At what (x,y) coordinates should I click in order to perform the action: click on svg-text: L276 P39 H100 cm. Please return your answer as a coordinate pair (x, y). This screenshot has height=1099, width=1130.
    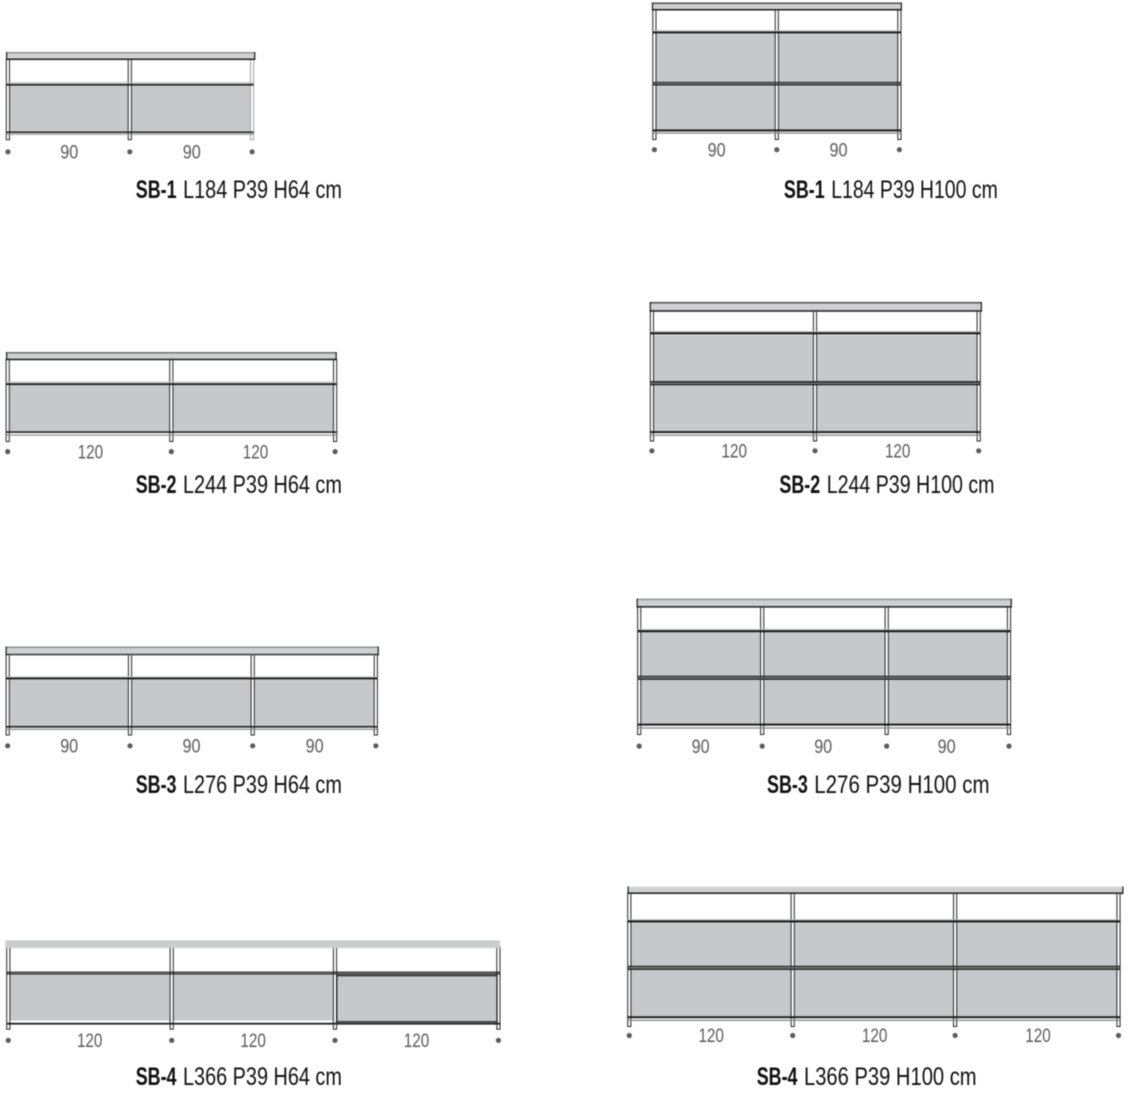
    Looking at the image, I should click on (901, 785).